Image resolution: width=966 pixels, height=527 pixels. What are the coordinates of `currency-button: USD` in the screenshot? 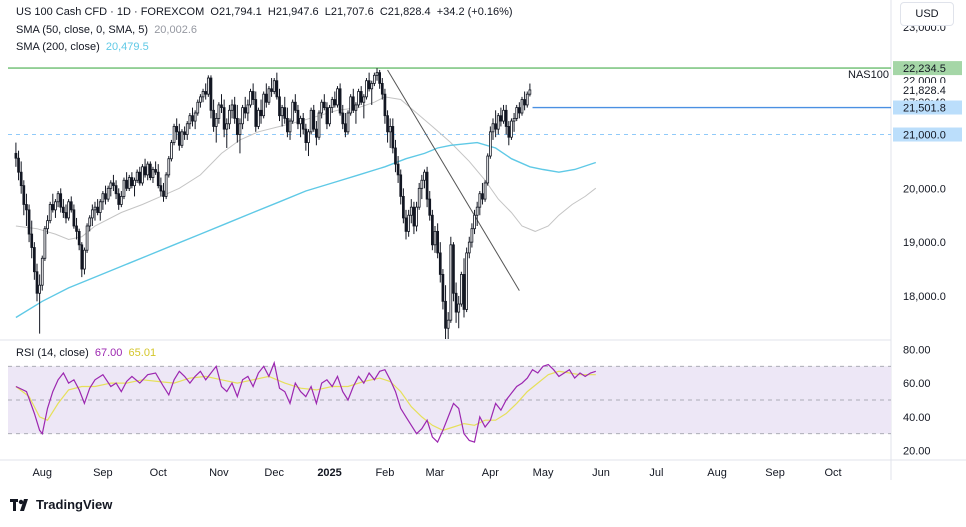 It's located at (927, 14).